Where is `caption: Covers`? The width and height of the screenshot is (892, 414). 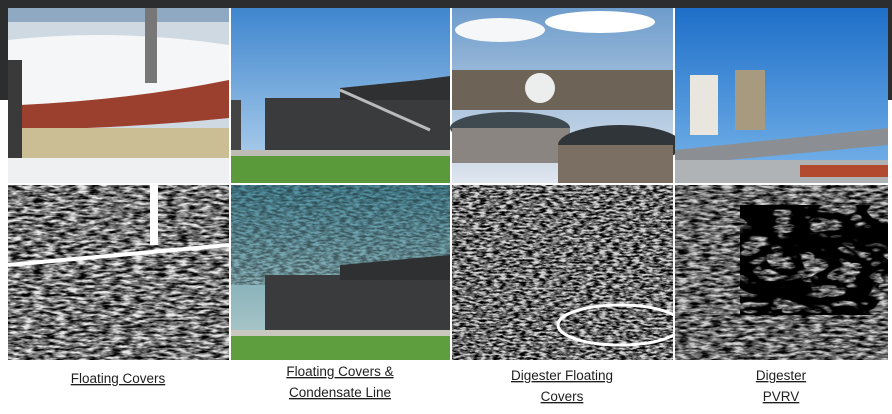 caption: Covers is located at coordinates (562, 396).